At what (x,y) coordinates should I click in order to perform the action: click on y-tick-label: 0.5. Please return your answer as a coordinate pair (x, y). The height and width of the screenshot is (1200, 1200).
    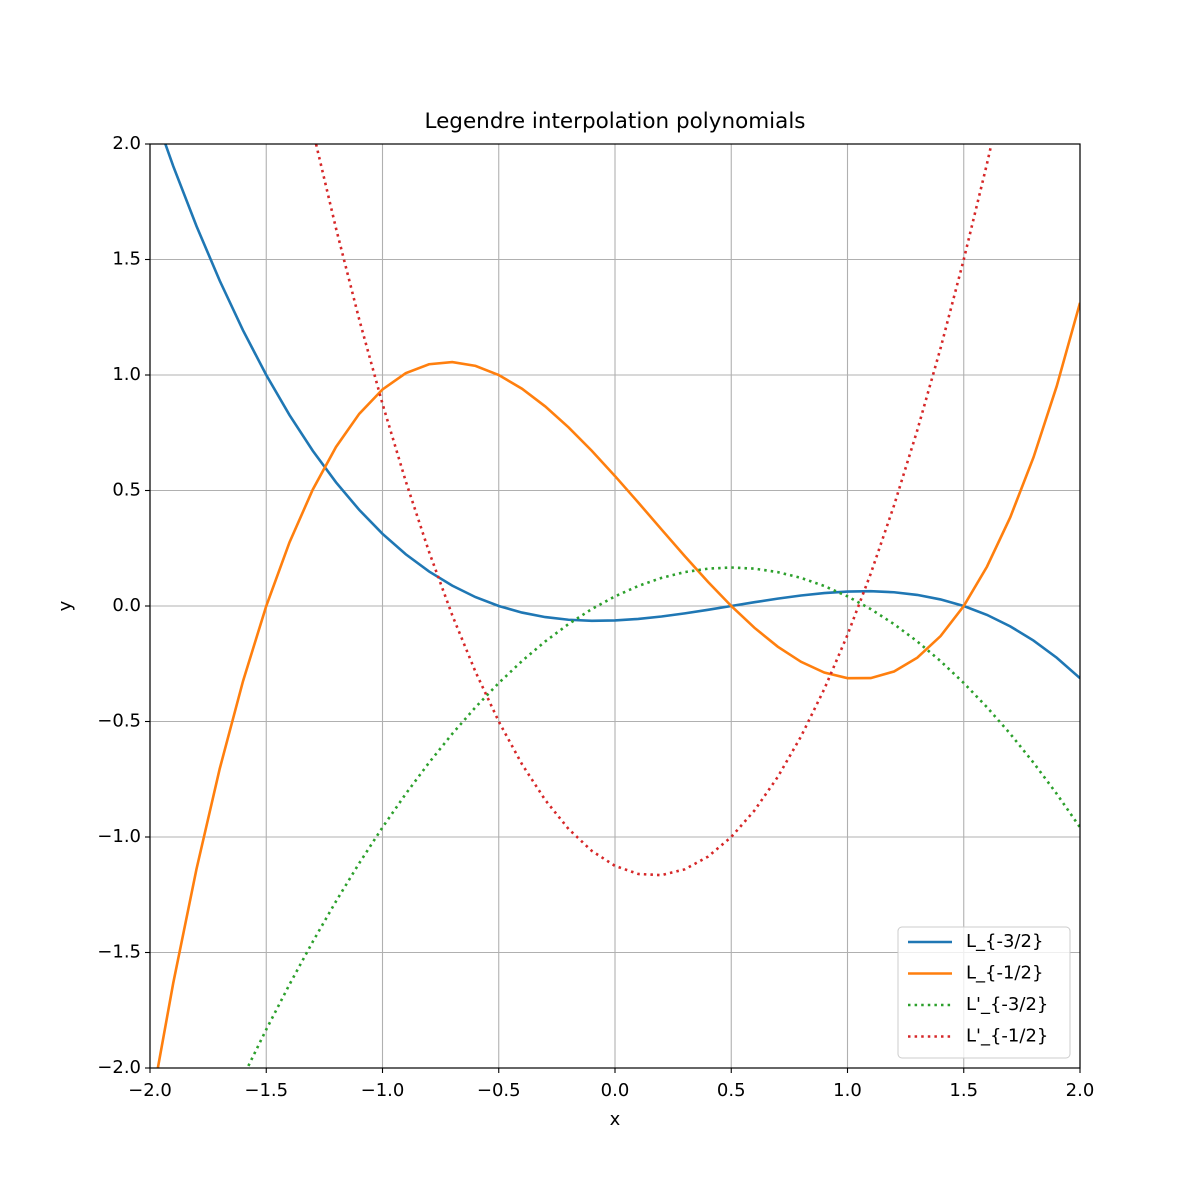
    Looking at the image, I should click on (126, 490).